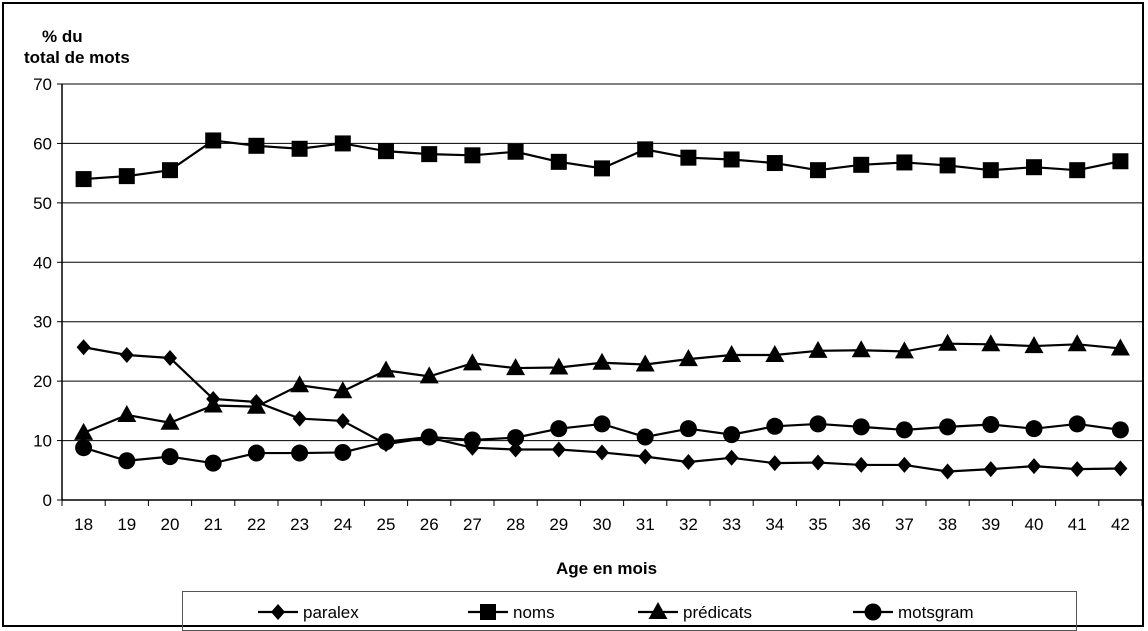  Describe the element at coordinates (42, 203) in the screenshot. I see `y-tick-label: 50` at that location.